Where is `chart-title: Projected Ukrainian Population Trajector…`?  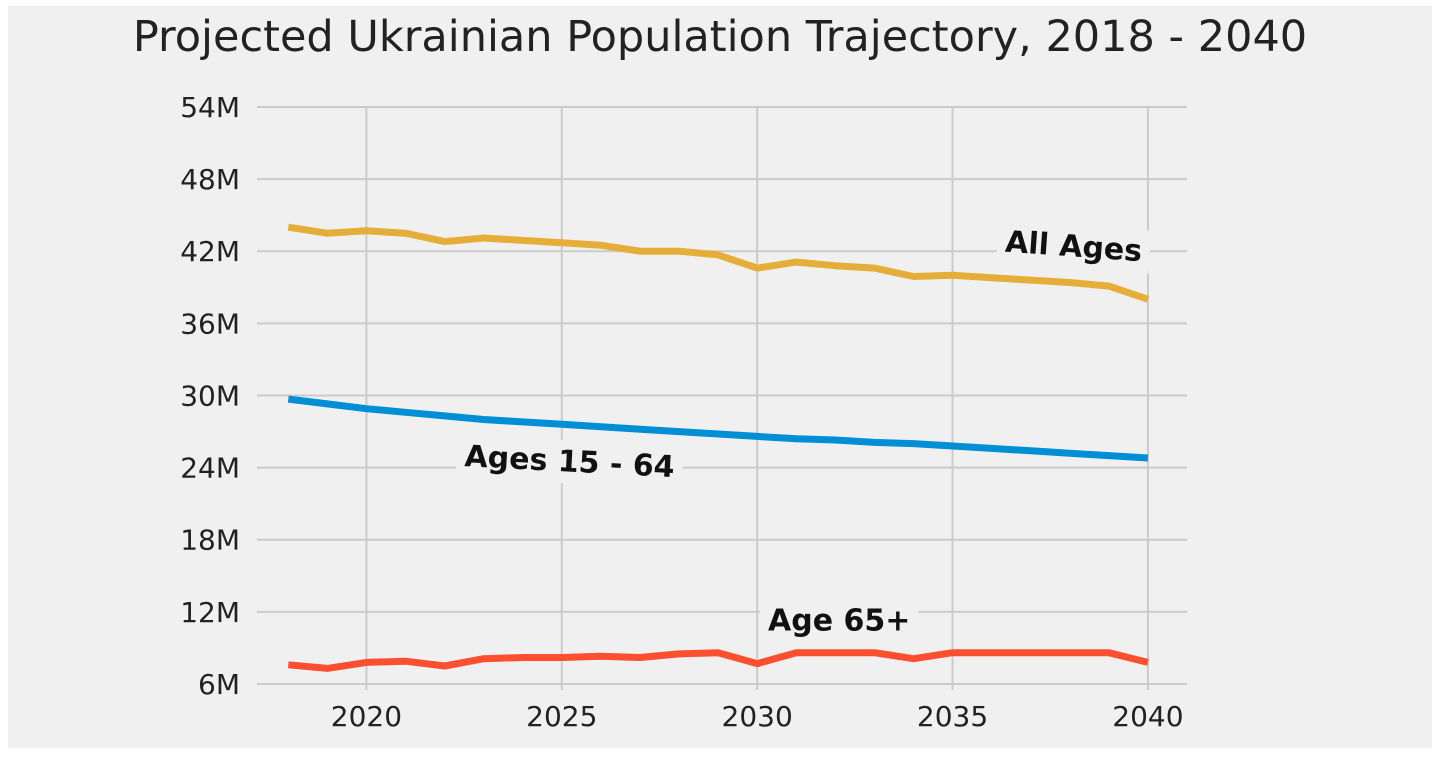 chart-title: Projected Ukrainian Population Trajector… is located at coordinates (720, 37).